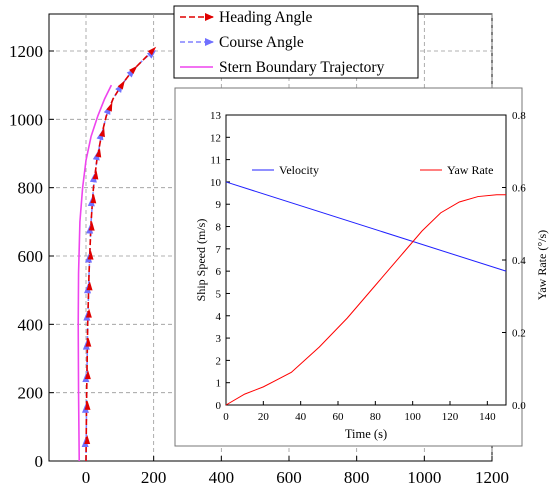 This screenshot has width=550, height=499. What do you see at coordinates (519, 189) in the screenshot?
I see `inset-y-right-tick-label: 0.6` at bounding box center [519, 189].